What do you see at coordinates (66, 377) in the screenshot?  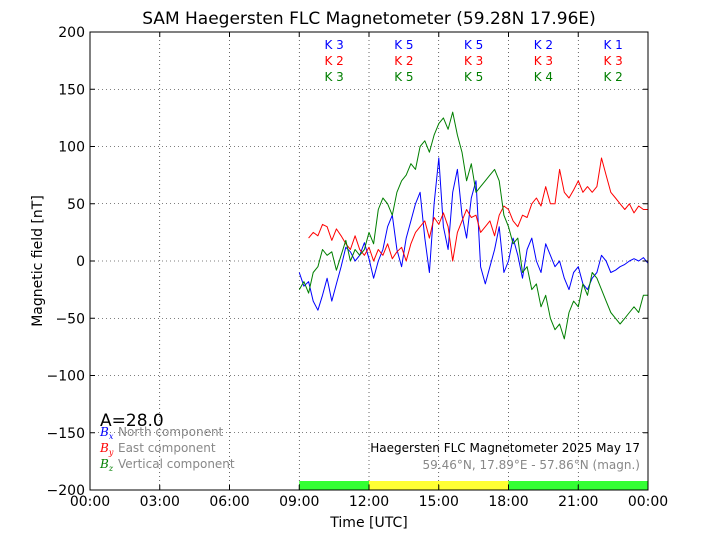 I see `y-tick-label: −100` at bounding box center [66, 377].